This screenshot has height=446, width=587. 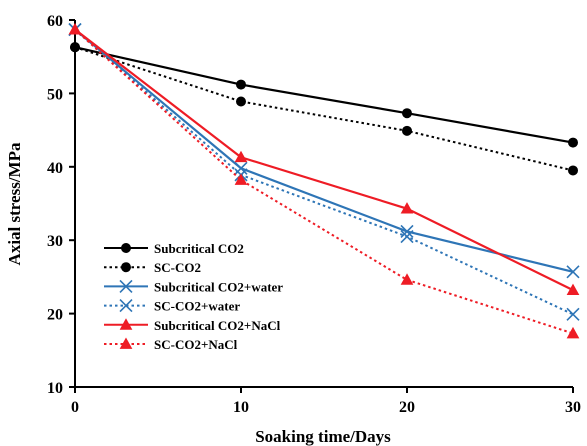 What do you see at coordinates (196, 344) in the screenshot?
I see `legend-label: SC-CO2+NaCl` at bounding box center [196, 344].